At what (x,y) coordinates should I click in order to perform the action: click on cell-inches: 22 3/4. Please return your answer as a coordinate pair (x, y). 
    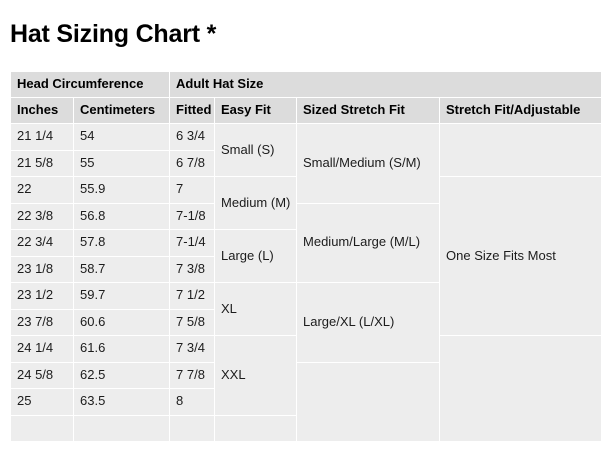
    Looking at the image, I should click on (42, 243).